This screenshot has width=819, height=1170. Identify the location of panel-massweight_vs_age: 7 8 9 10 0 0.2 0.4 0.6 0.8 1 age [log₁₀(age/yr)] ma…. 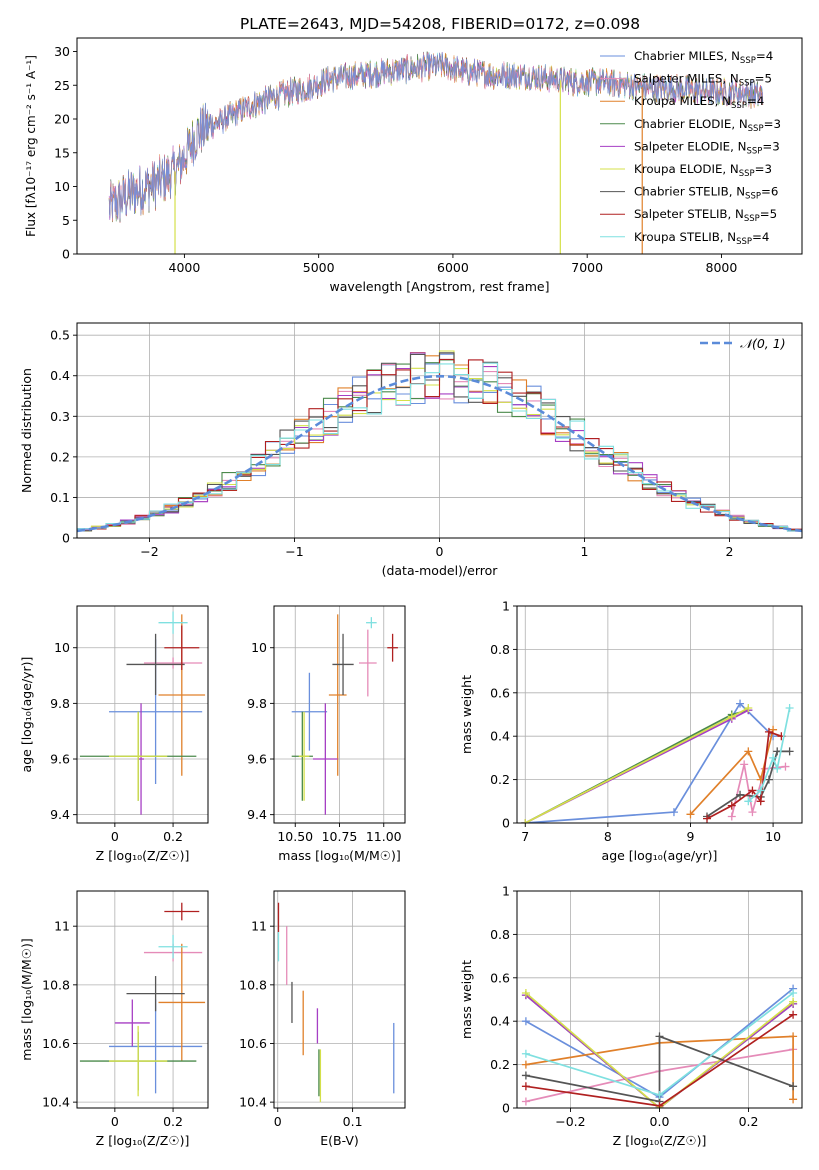
(631, 731).